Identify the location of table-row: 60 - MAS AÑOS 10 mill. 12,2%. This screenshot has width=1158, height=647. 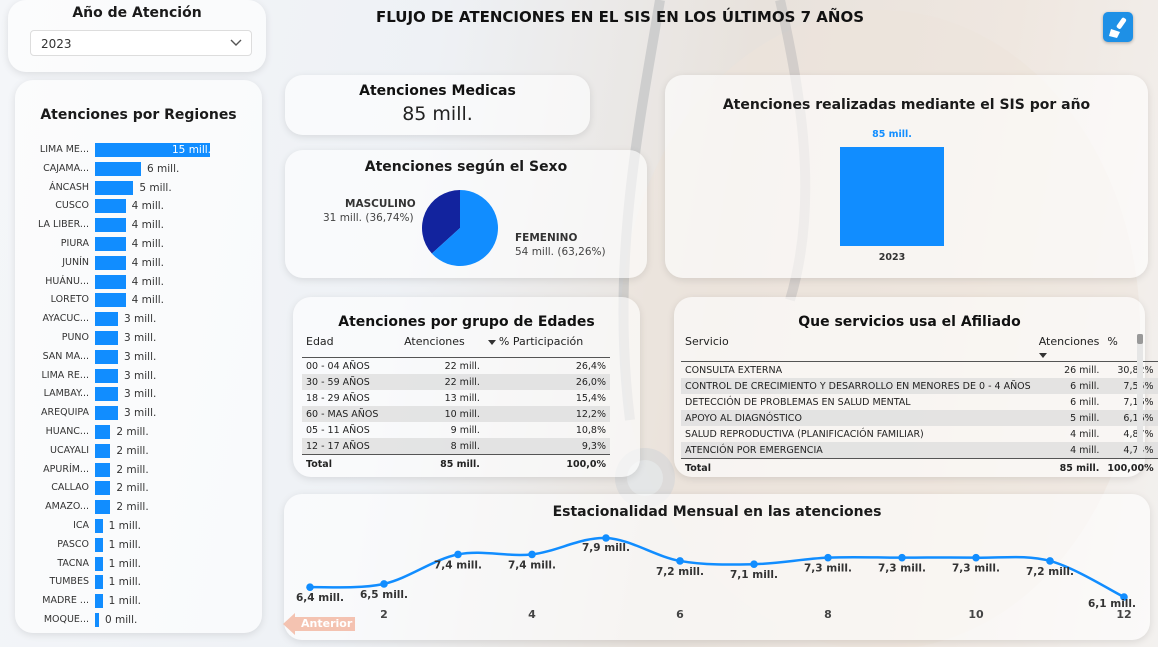
(456, 414).